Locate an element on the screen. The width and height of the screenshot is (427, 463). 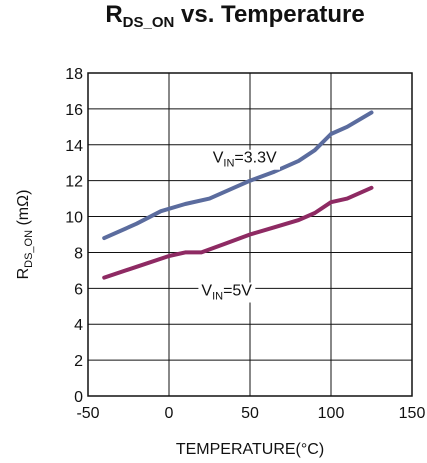
series-1-label-rest: =3.3V is located at coordinates (255, 158).